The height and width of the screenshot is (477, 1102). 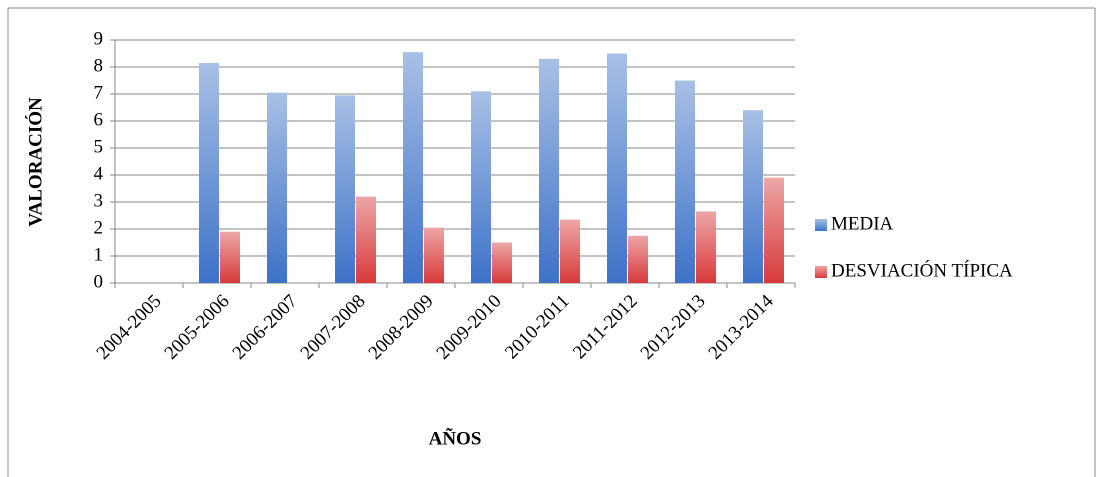 I want to click on y-tick-label: 1, so click(x=99, y=254).